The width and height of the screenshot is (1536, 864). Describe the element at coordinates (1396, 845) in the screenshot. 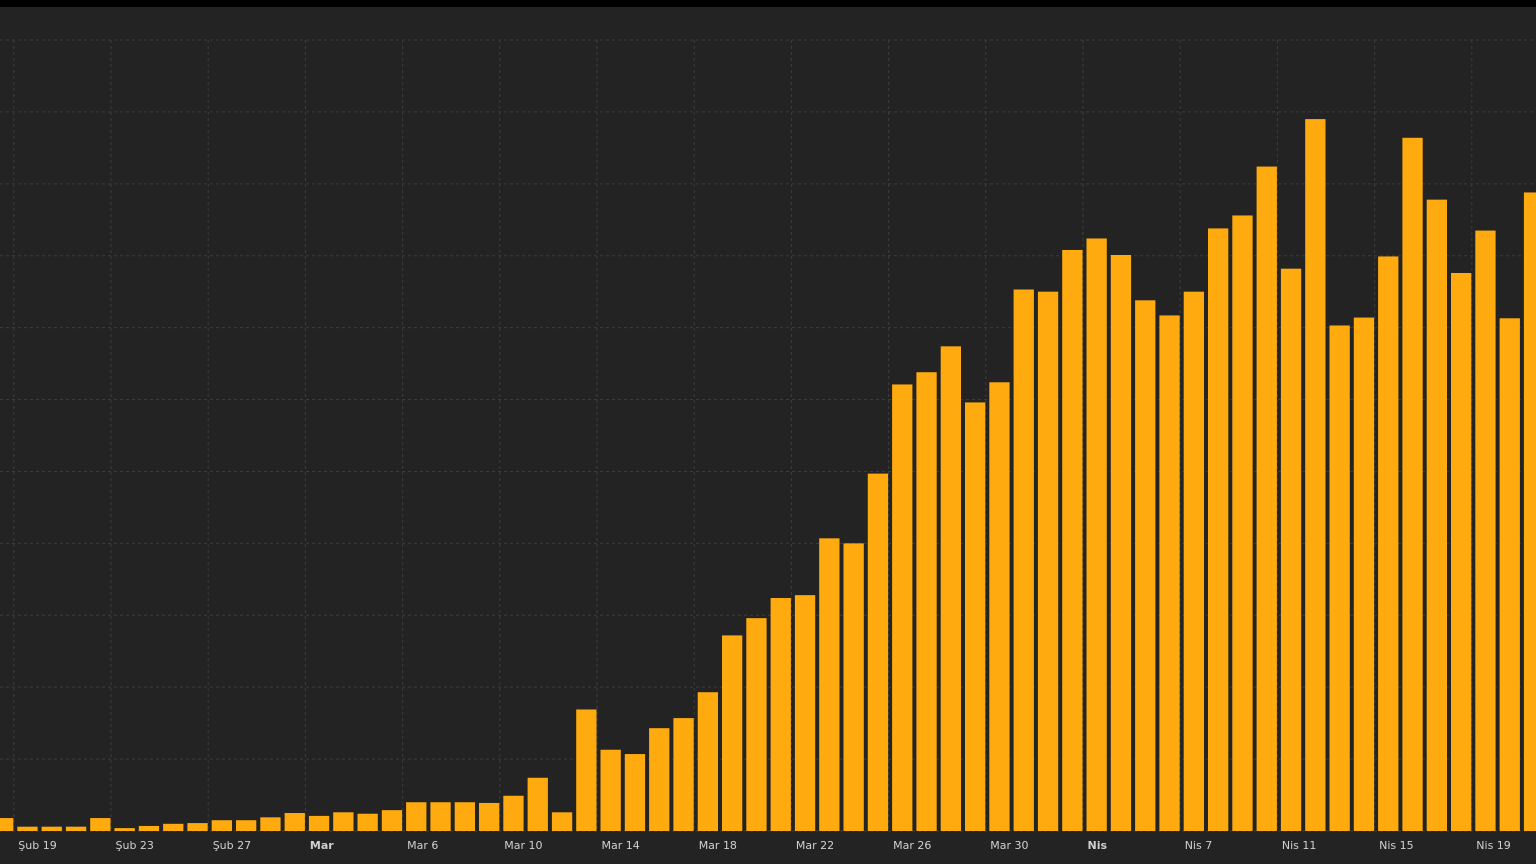

I see `x-tick-label: Nis 15` at that location.